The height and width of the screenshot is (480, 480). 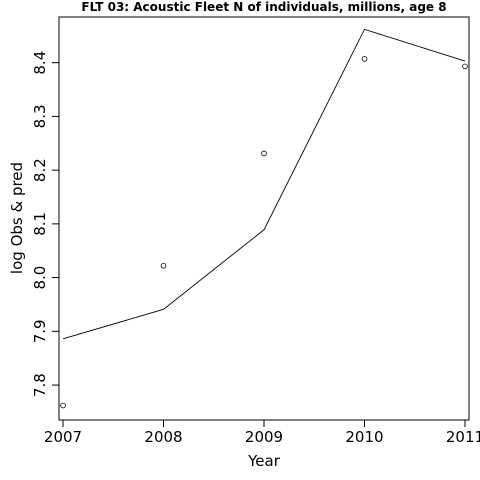 What do you see at coordinates (40, 224) in the screenshot?
I see `y-tick-label: 8.1` at bounding box center [40, 224].